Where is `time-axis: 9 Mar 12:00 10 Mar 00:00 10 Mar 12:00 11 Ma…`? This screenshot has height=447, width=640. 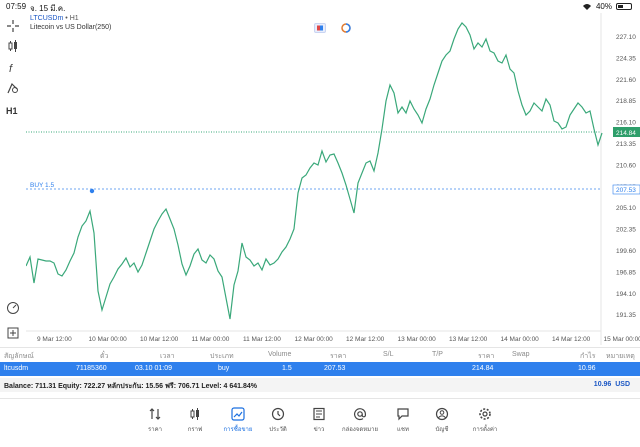 time-axis: 9 Mar 12:00 10 Mar 00:00 10 Mar 12:00 11 Ma… is located at coordinates (338, 339).